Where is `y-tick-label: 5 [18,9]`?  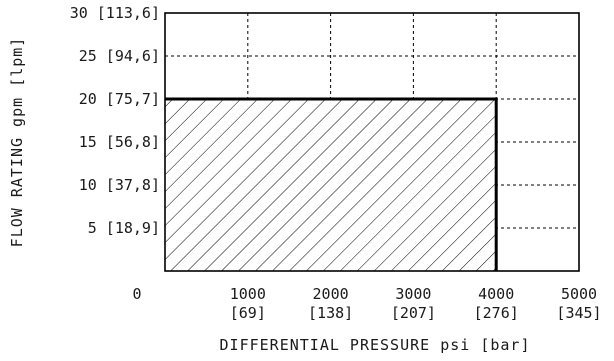 y-tick-label: 5 [18,9] is located at coordinates (124, 228).